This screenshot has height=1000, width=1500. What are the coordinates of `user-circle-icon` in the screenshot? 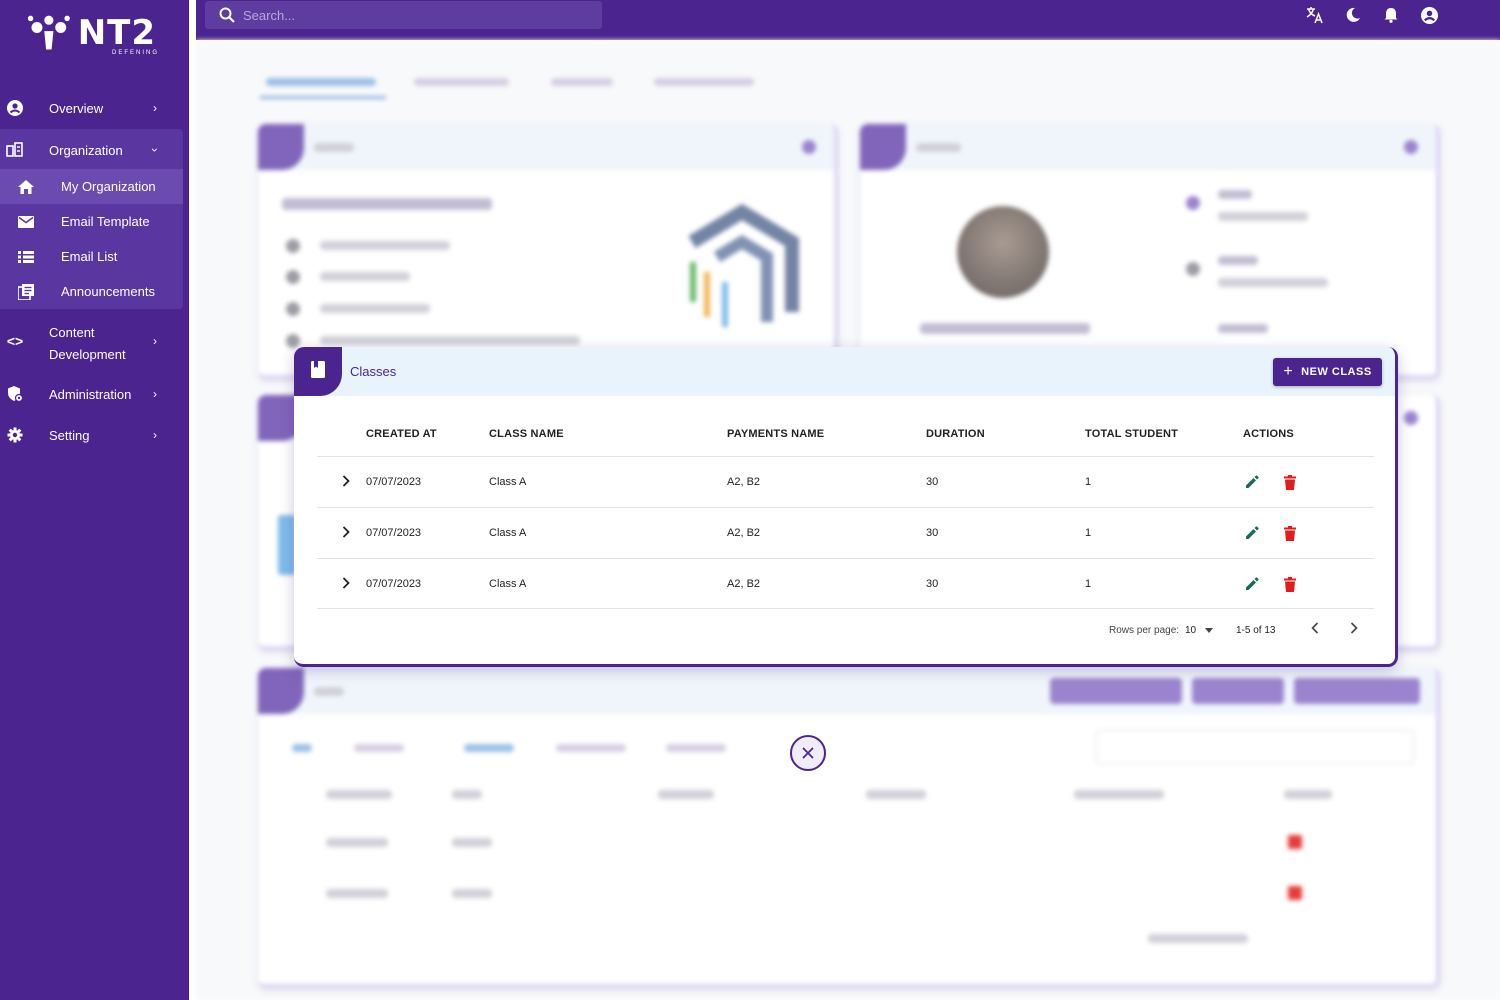 It's located at (15, 108).